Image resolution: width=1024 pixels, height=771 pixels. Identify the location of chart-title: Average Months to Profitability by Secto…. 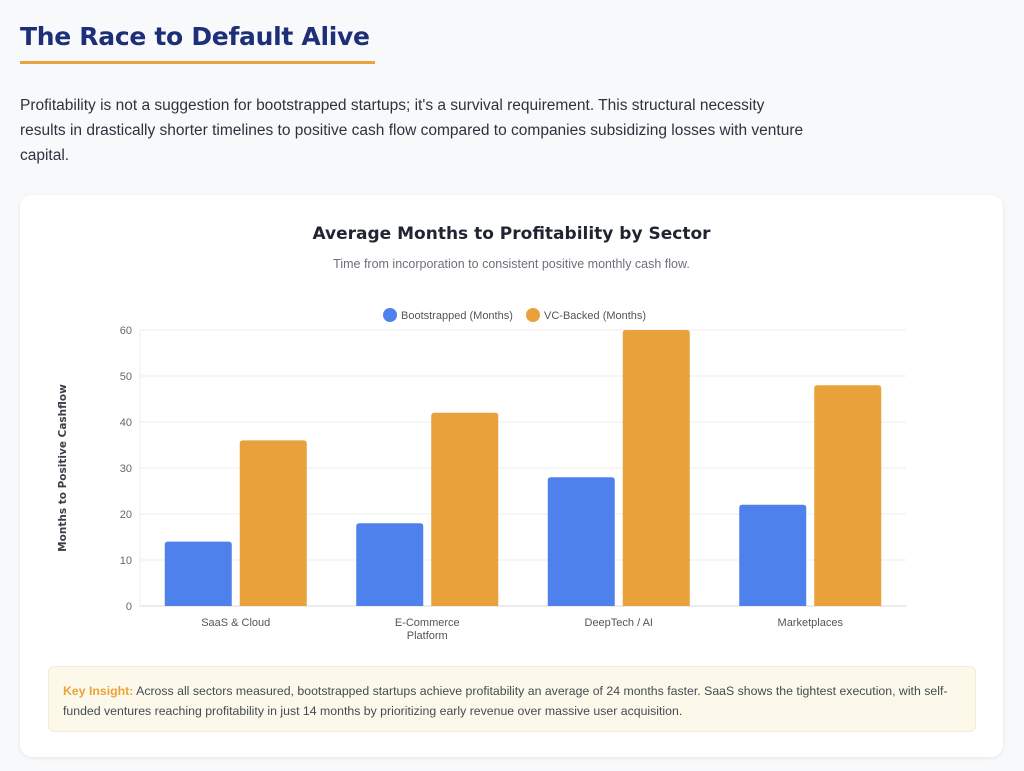
(511, 234).